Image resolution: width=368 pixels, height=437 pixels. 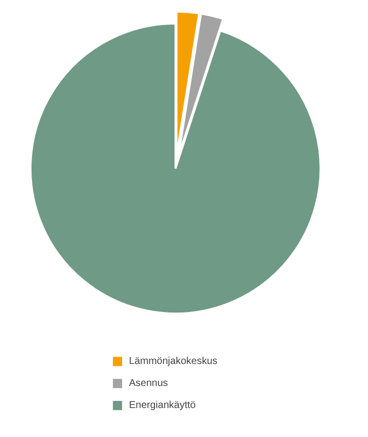 I want to click on legend-label: Lämmönjakokeskus, so click(x=173, y=361).